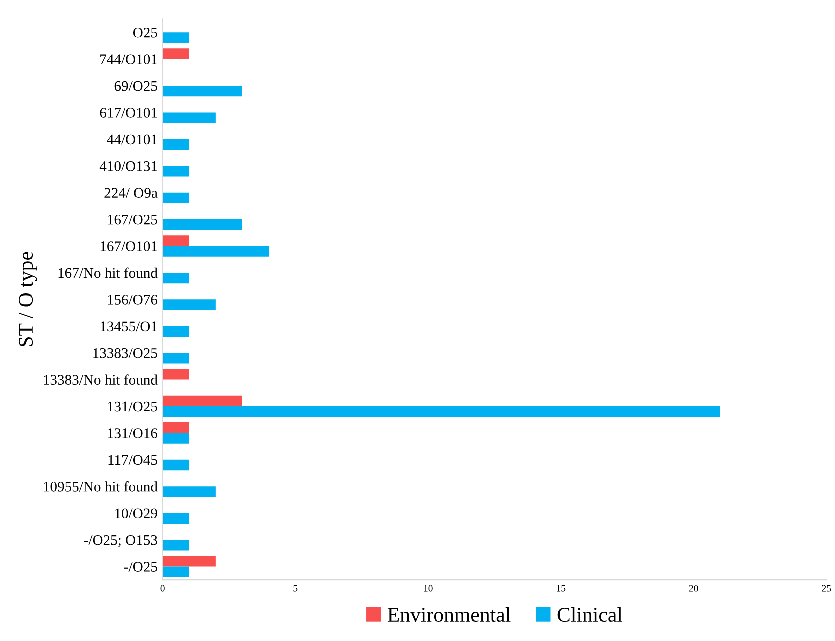 The height and width of the screenshot is (641, 835). Describe the element at coordinates (101, 379) in the screenshot. I see `y-tick-label: 13383/No hit found` at that location.